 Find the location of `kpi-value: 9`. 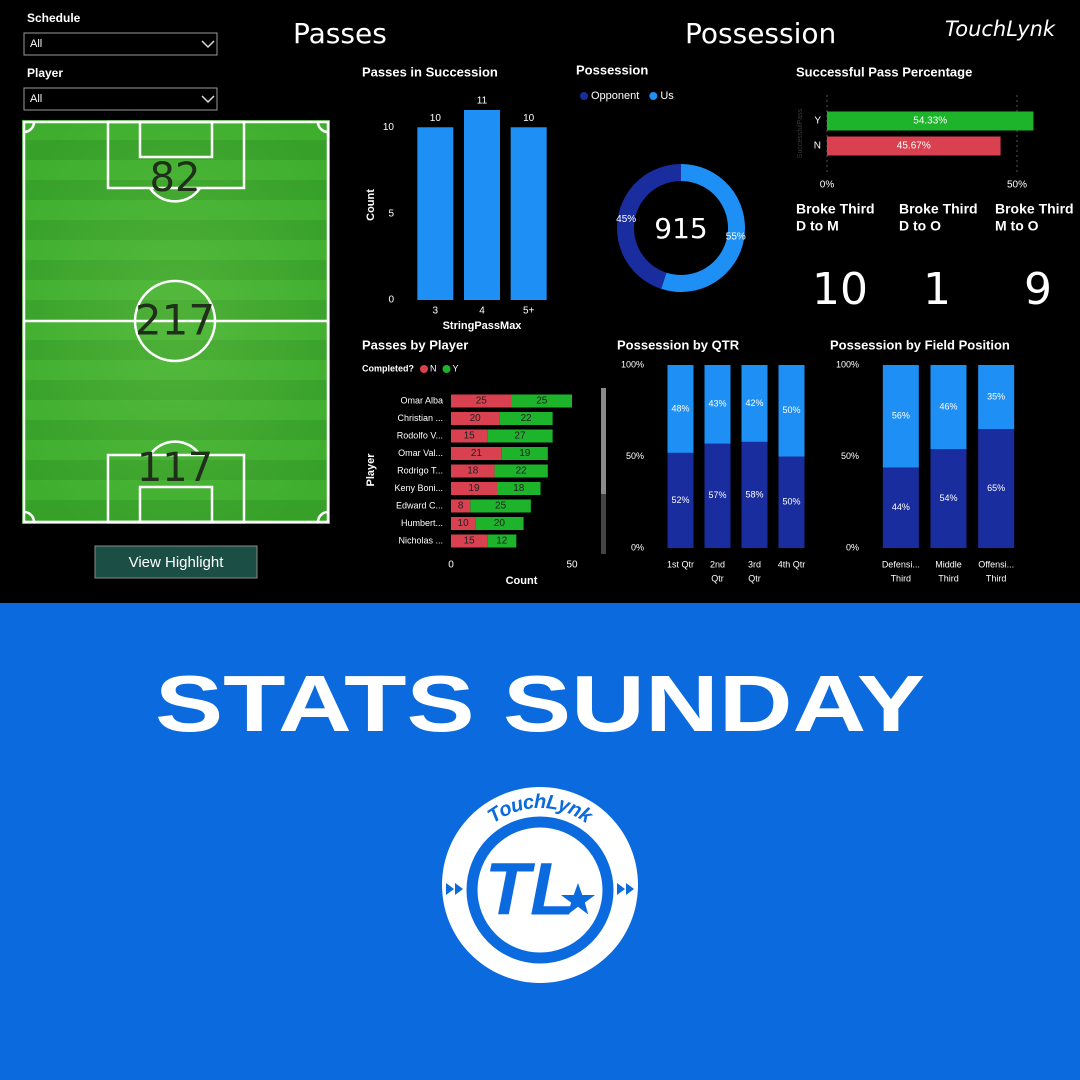

kpi-value: 9 is located at coordinates (1038, 289).